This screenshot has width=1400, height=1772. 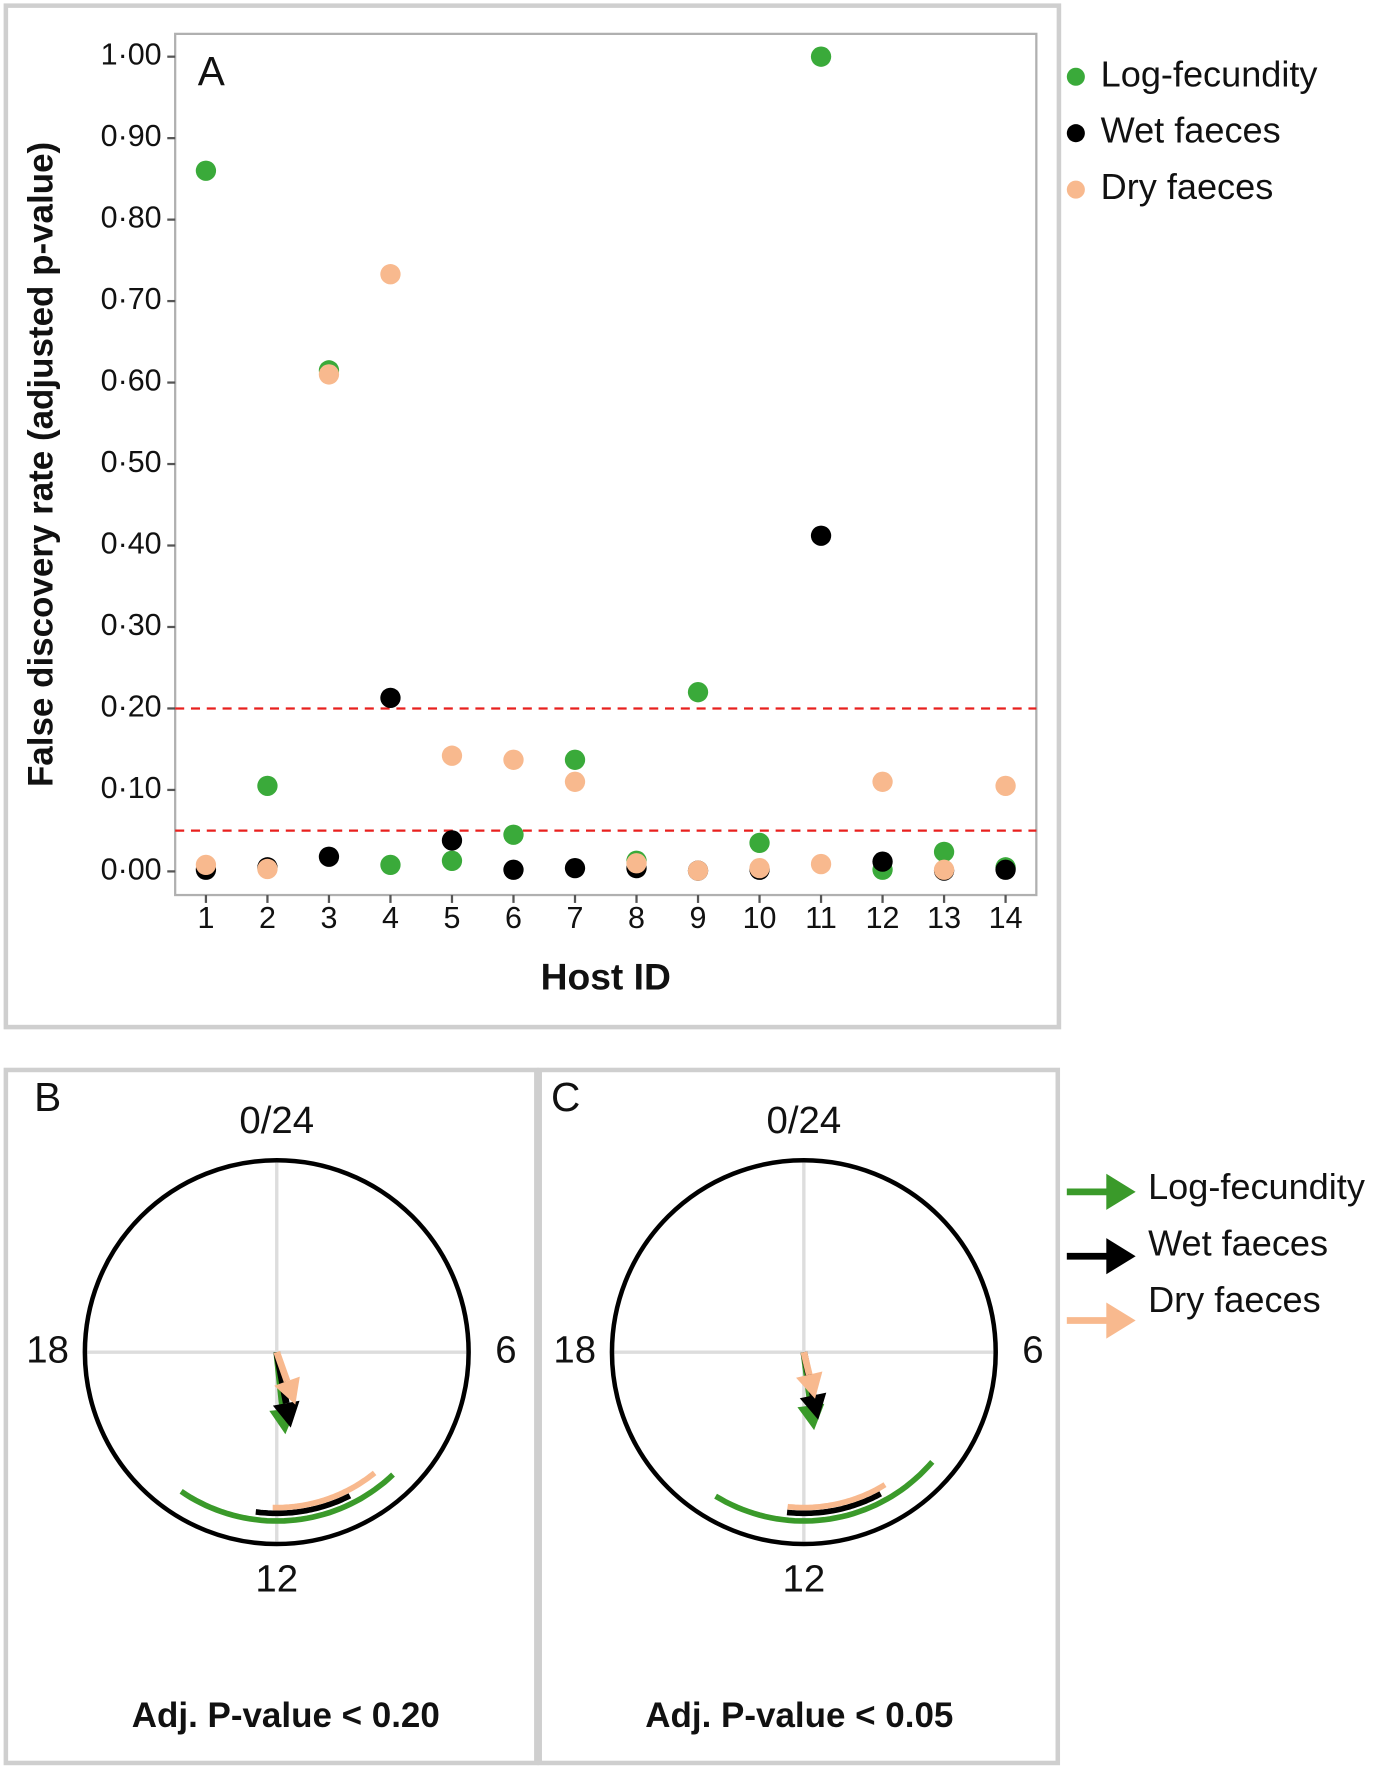 I want to click on y-tick-label: 0·10, so click(x=131, y=788).